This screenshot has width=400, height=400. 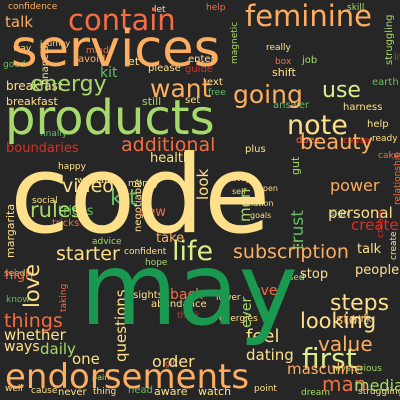 What do you see at coordinates (360, 213) in the screenshot?
I see `word-personal: personal` at bounding box center [360, 213].